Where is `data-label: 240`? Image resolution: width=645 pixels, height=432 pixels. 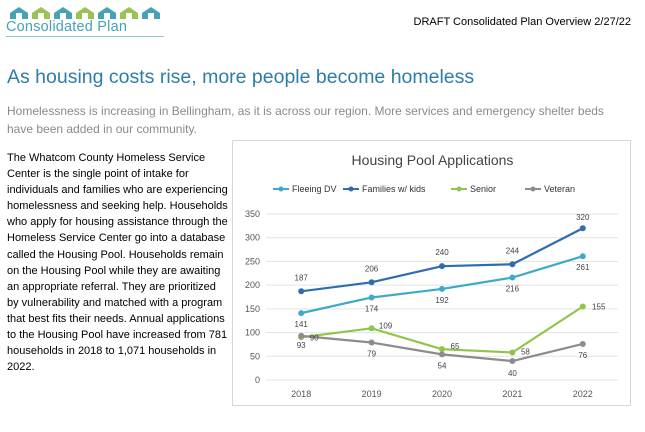 data-label: 240 is located at coordinates (442, 252).